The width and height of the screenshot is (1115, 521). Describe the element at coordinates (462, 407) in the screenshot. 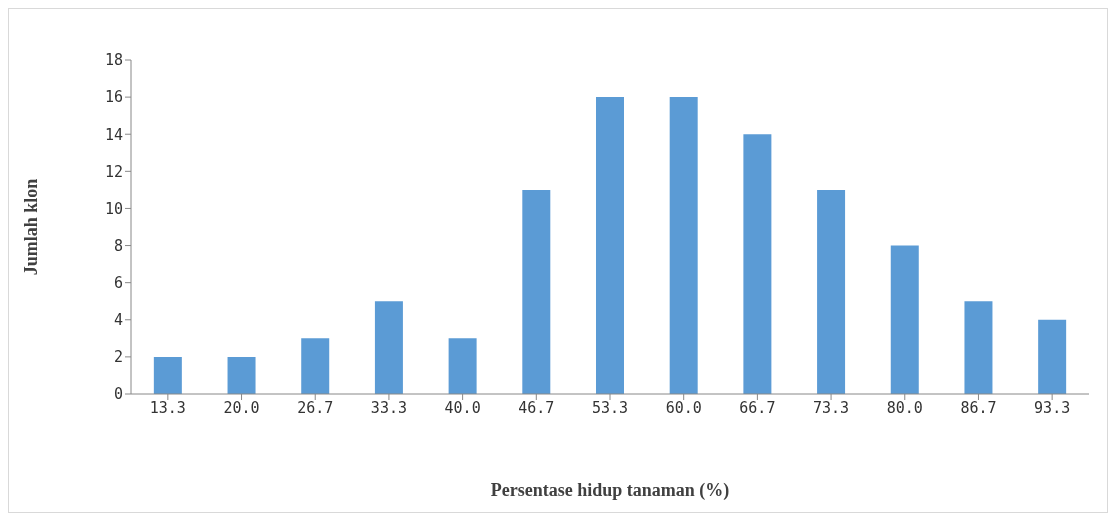

I see `x-tick-label: 40.0` at that location.